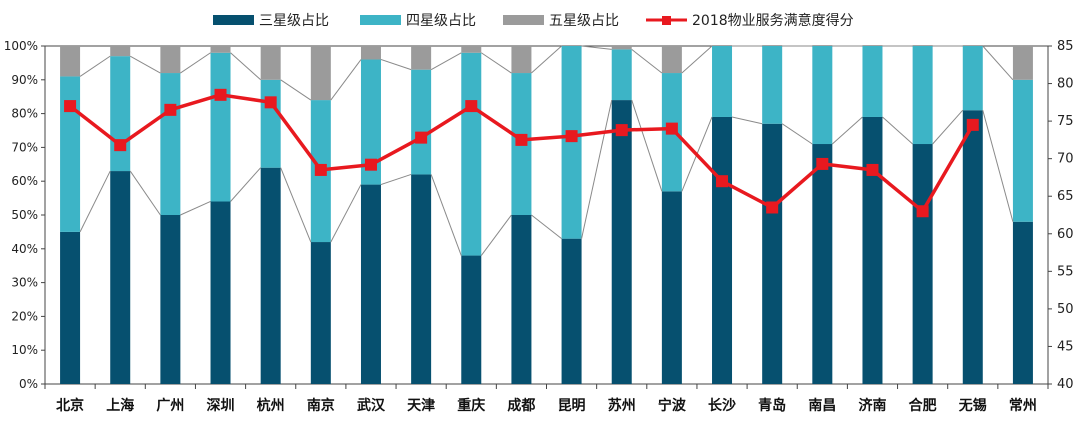 This screenshot has height=433, width=1080. I want to click on x-tick-label: 昆明, so click(572, 406).